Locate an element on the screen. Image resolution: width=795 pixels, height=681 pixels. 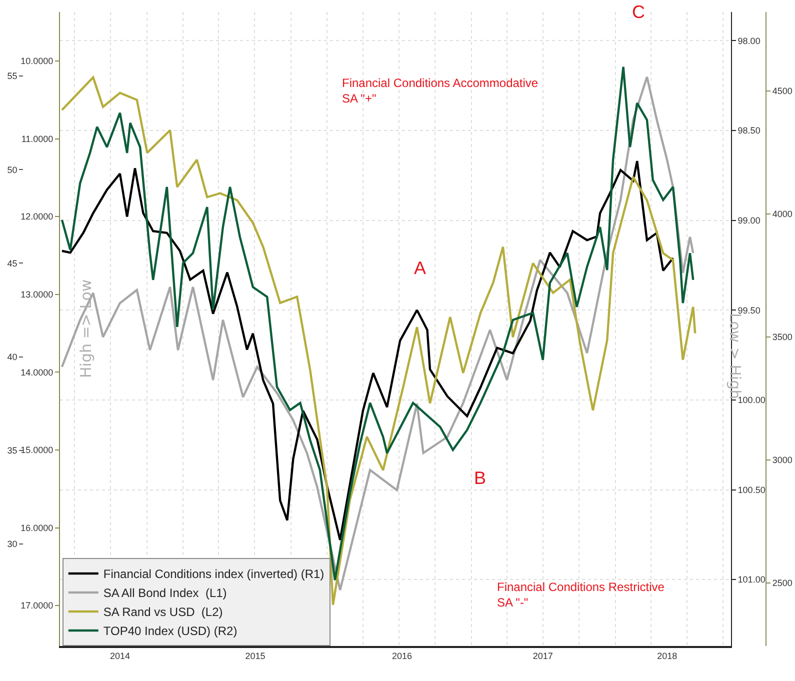
legend-label: SA All Bond Index (L1) is located at coordinates (165, 593).